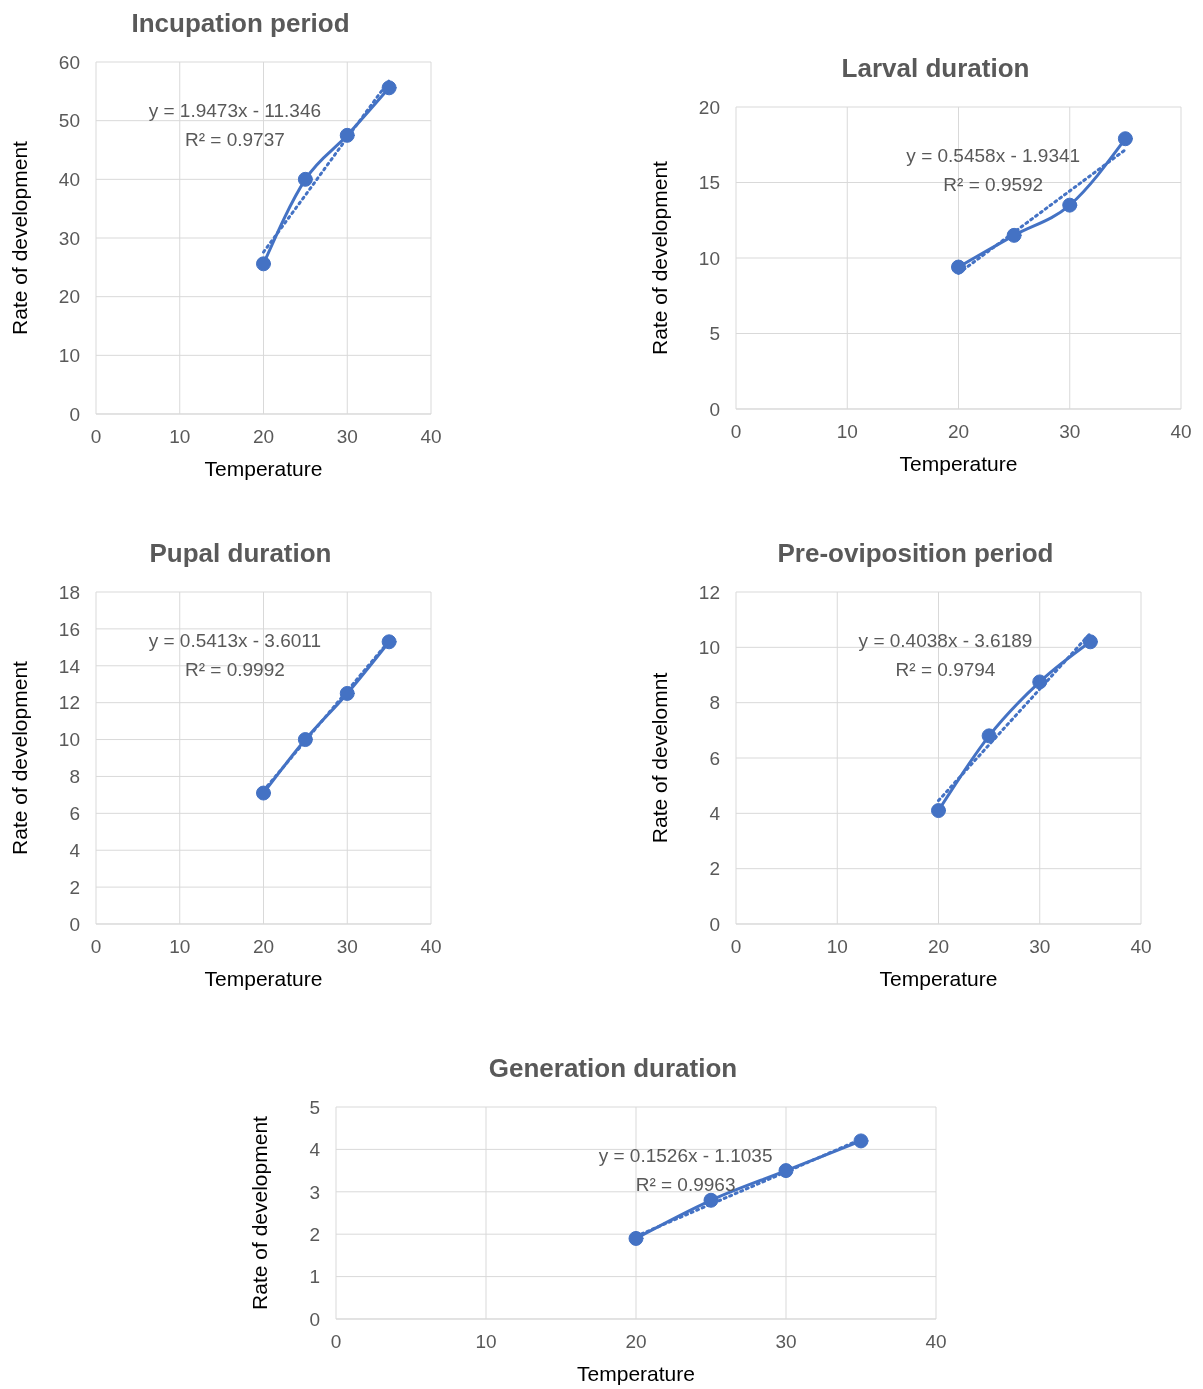 This screenshot has height=1389, width=1203. I want to click on annotation: y = 0.5413x - 3.6011, so click(235, 641).